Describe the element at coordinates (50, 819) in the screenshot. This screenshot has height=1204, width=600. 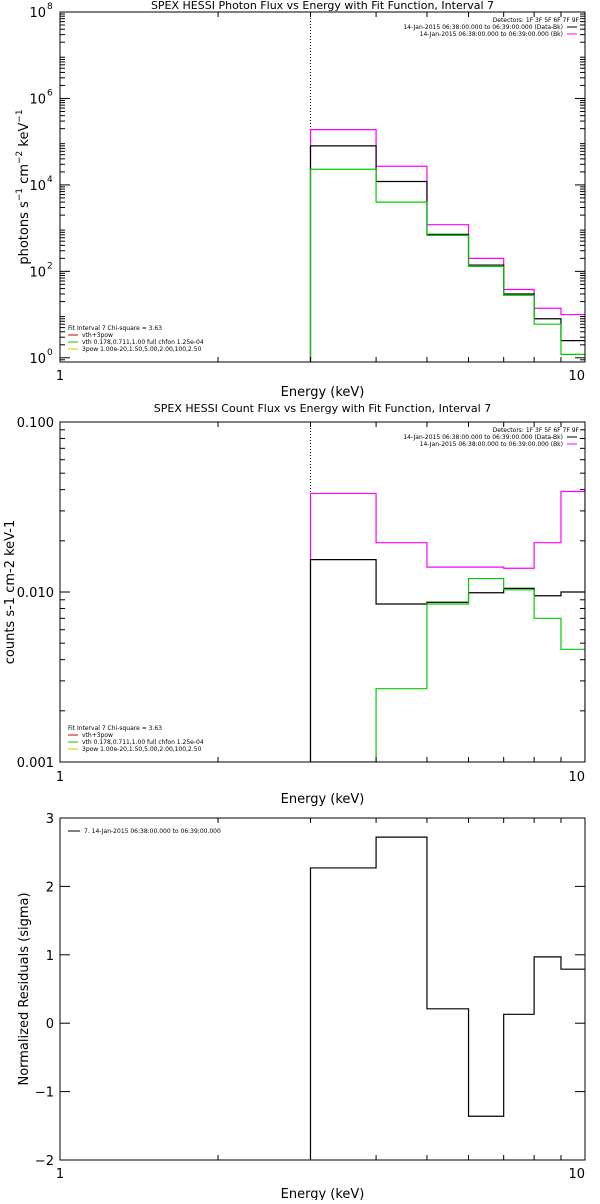
I see `y-tick-label: 3` at that location.